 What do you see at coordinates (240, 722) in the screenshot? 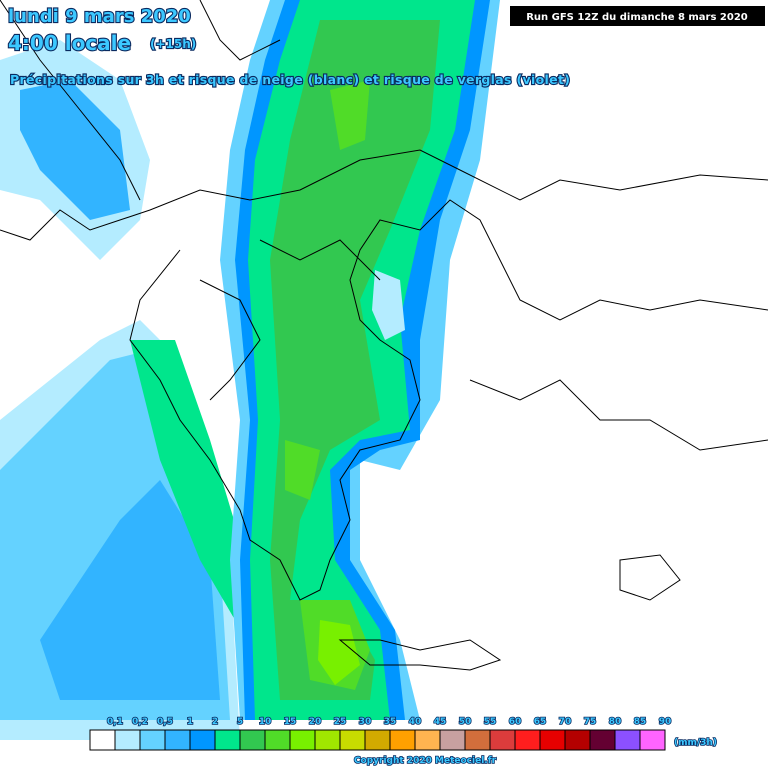
I see `legend-label: 5` at bounding box center [240, 722].